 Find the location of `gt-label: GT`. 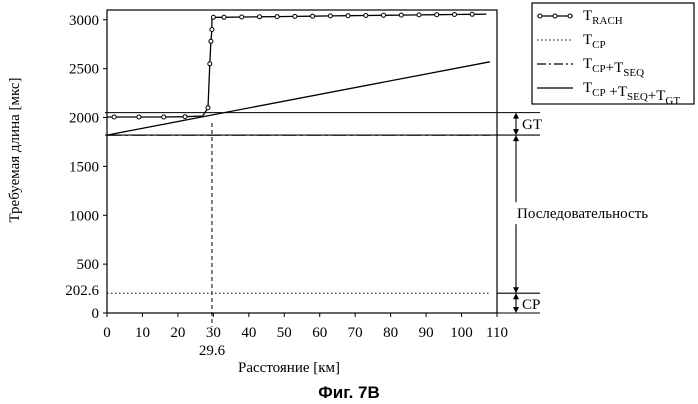

gt-label: GT is located at coordinates (532, 125).